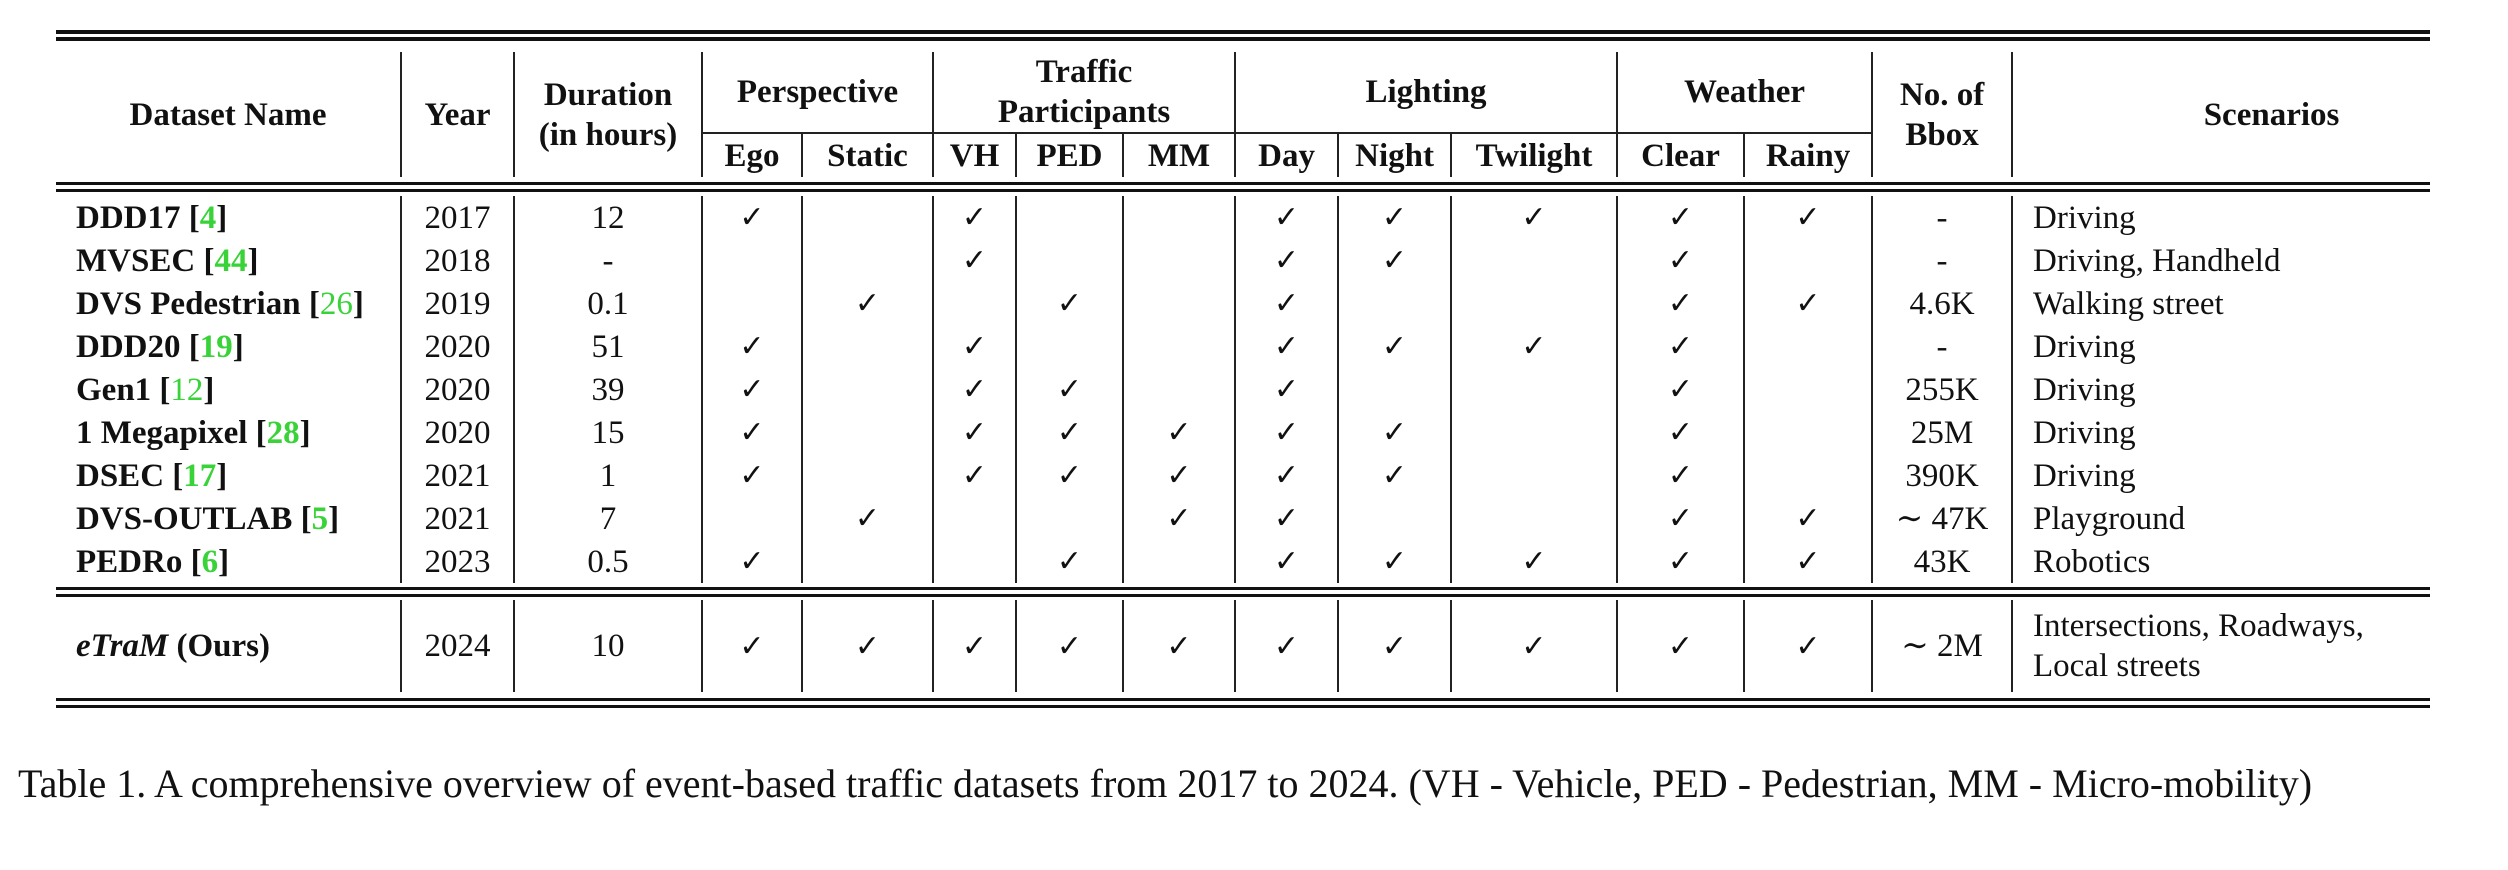  I want to click on dataset-name: eTraM, so click(122, 646).